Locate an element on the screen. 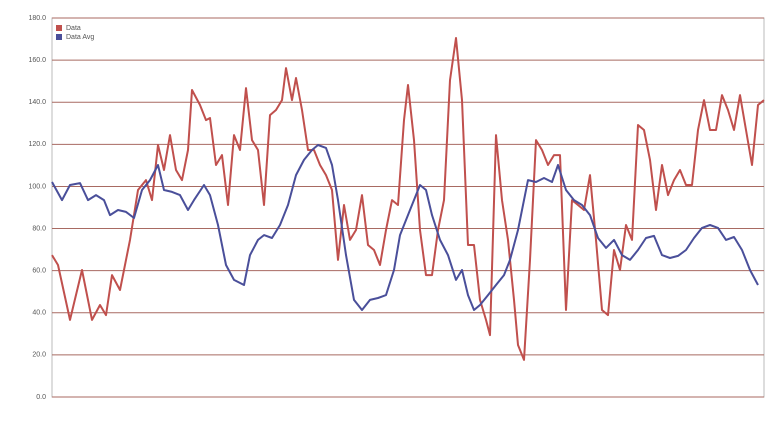 The height and width of the screenshot is (445, 768). y-tick-label: 0.0 is located at coordinates (41, 397).